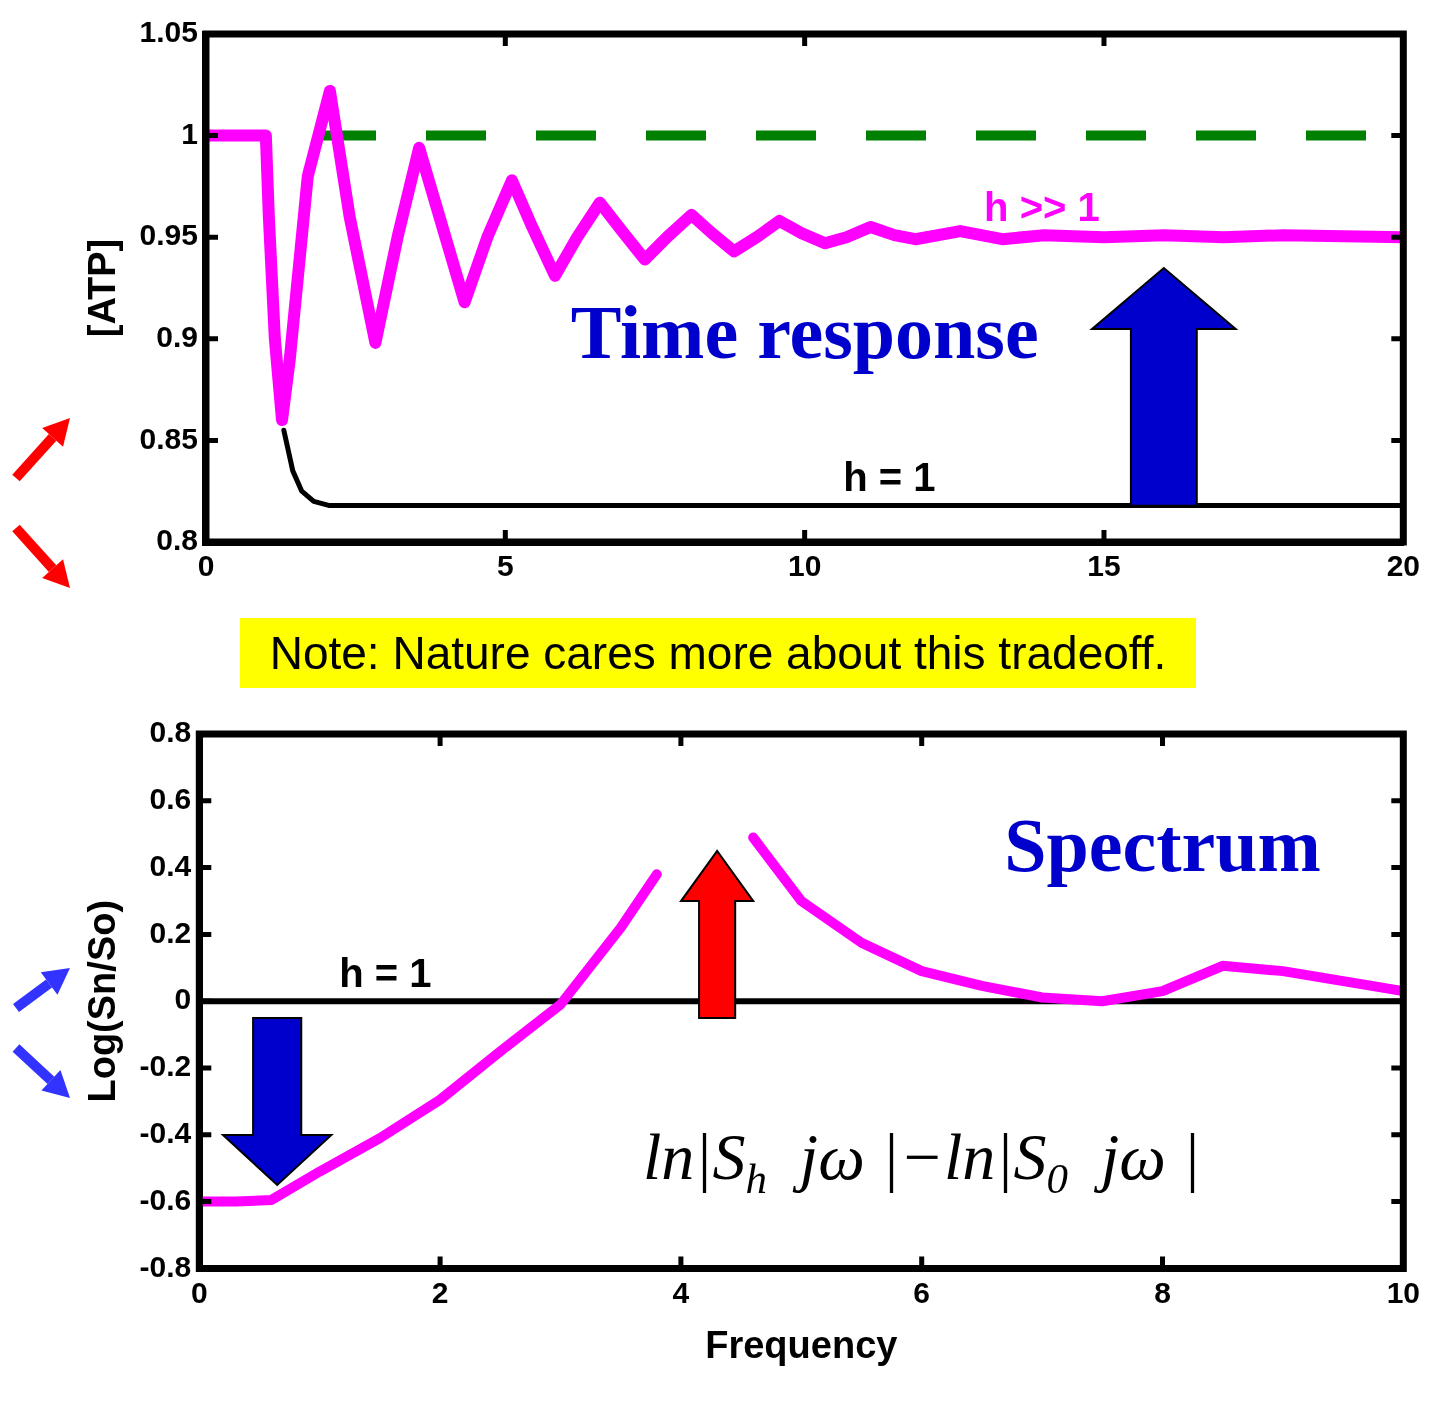 This screenshot has height=1404, width=1437. Describe the element at coordinates (165, 1266) in the screenshot. I see `y-tick-label: -0.8` at that location.